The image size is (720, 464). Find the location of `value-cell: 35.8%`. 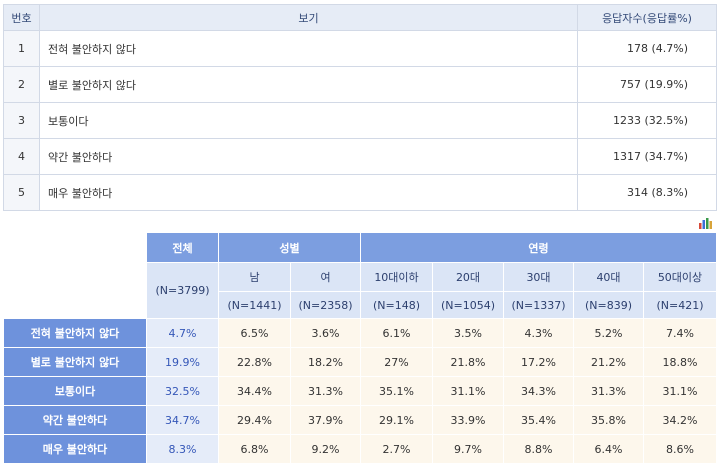

value-cell: 35.8% is located at coordinates (608, 420).